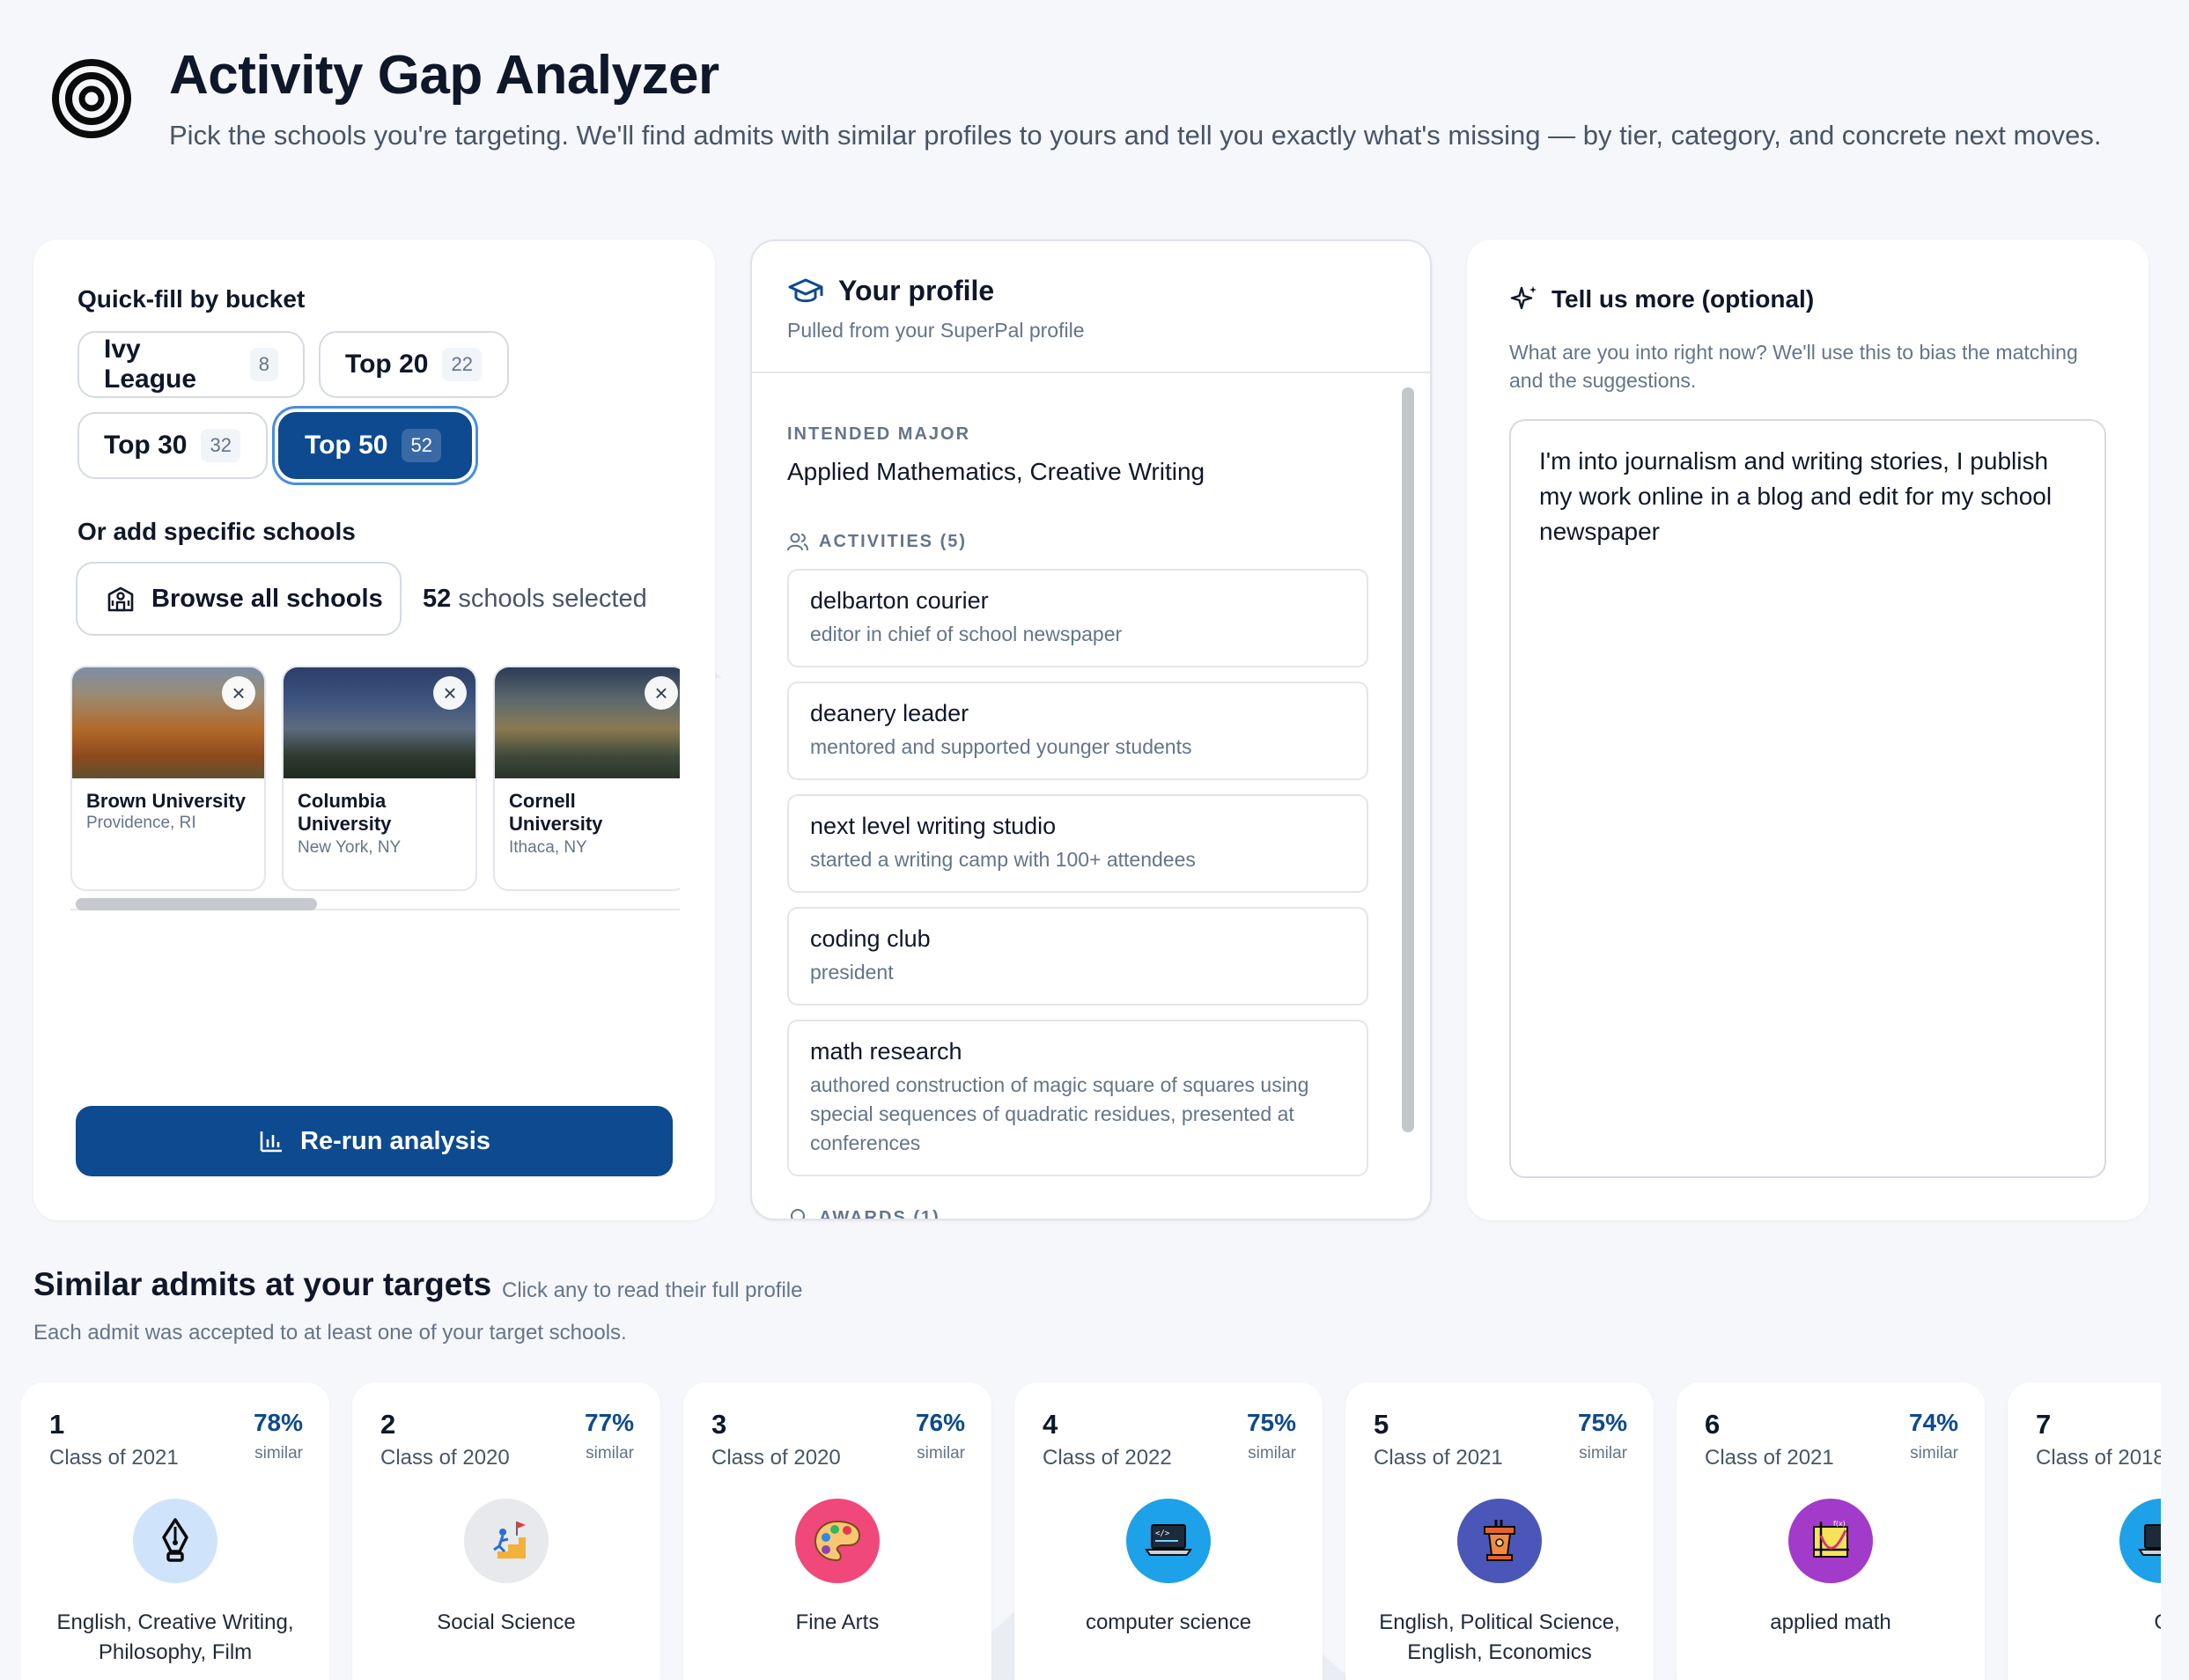 This screenshot has height=1680, width=2189. I want to click on activity-description: editor in chief of school newspaper, so click(967, 634).